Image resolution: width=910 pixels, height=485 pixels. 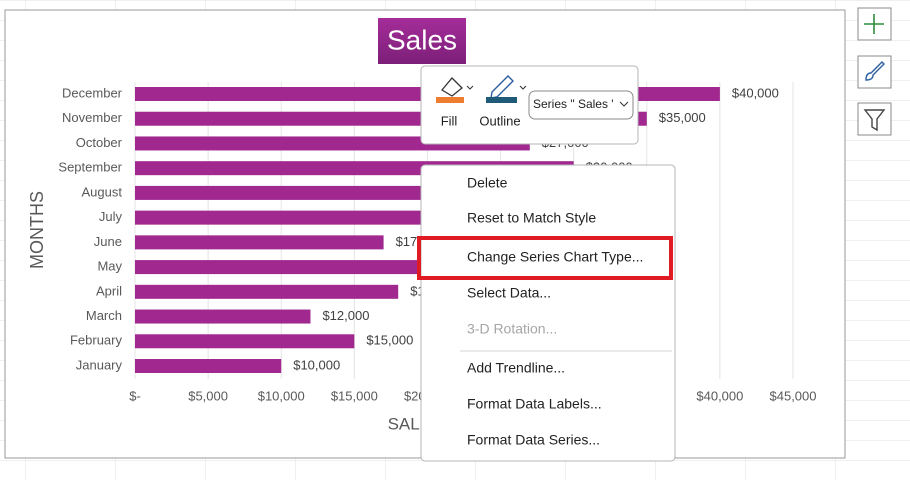 What do you see at coordinates (874, 72) in the screenshot?
I see `chart-styles-button` at bounding box center [874, 72].